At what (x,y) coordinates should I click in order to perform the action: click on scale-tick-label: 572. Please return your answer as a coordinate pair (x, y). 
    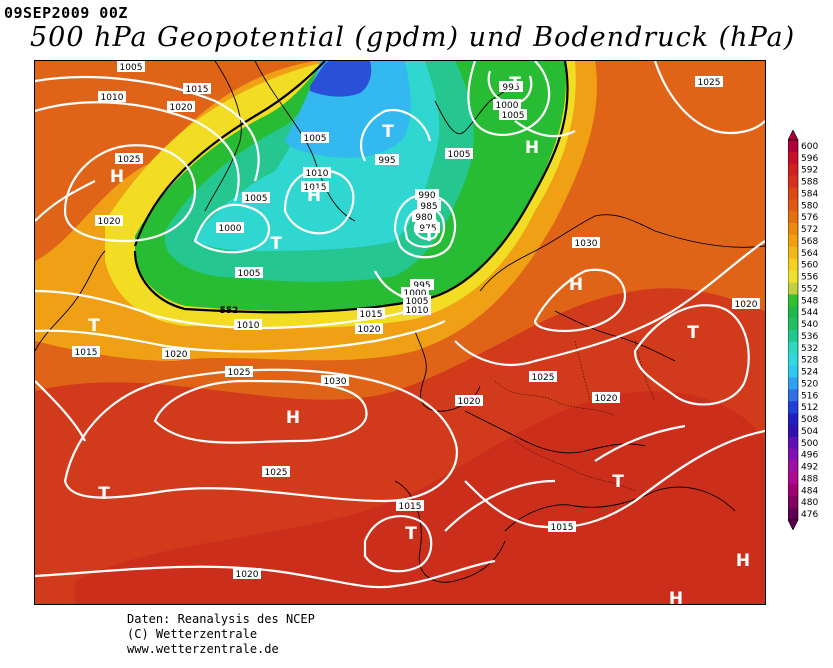
    Looking at the image, I should click on (809, 230).